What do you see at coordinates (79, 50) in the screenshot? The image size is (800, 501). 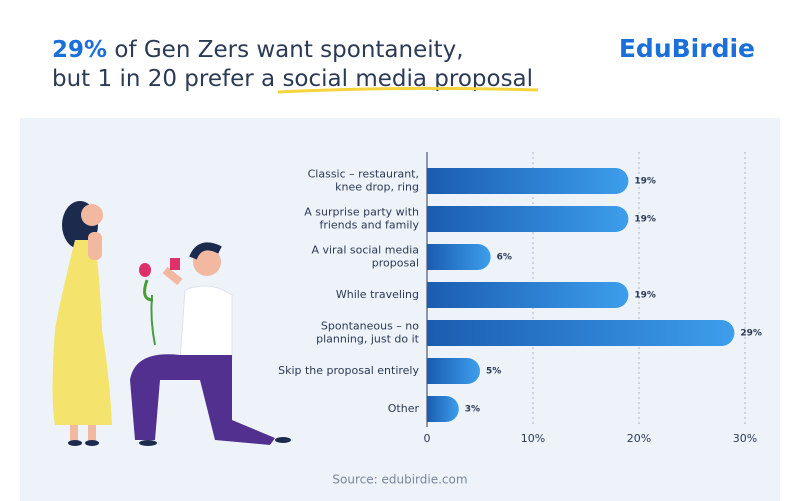 I see `title-highlight: 29%` at bounding box center [79, 50].